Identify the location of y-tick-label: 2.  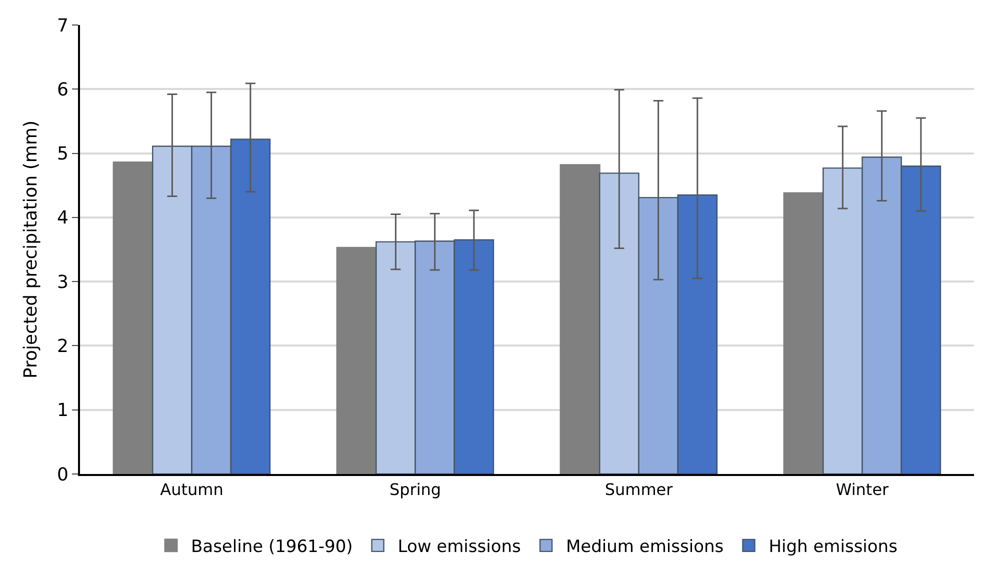
(62, 347).